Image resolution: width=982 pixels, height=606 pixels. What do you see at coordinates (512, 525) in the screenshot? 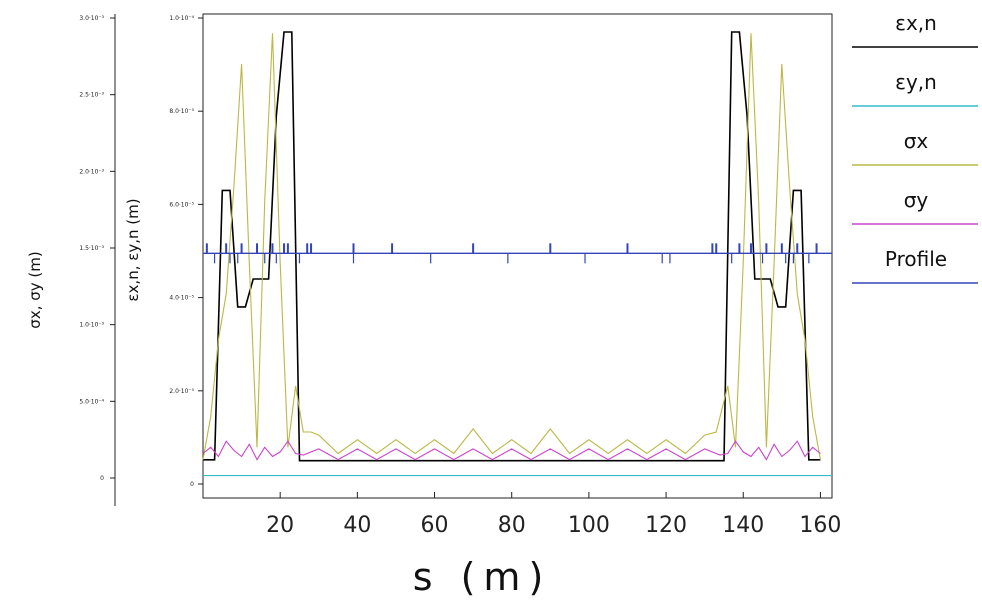
I see `x-axis-tick-label: 80` at bounding box center [512, 525].